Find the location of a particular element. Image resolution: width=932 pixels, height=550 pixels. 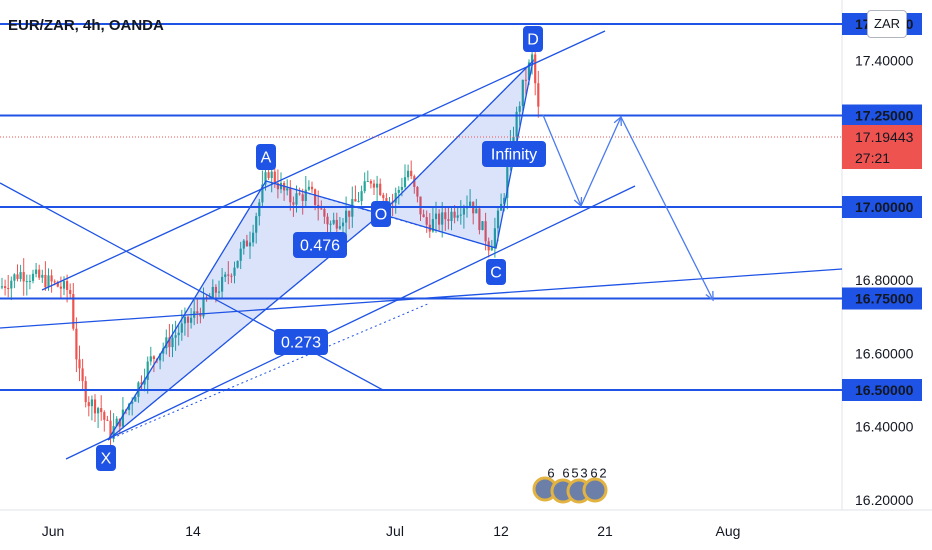

projection-path is located at coordinates (628, 208).